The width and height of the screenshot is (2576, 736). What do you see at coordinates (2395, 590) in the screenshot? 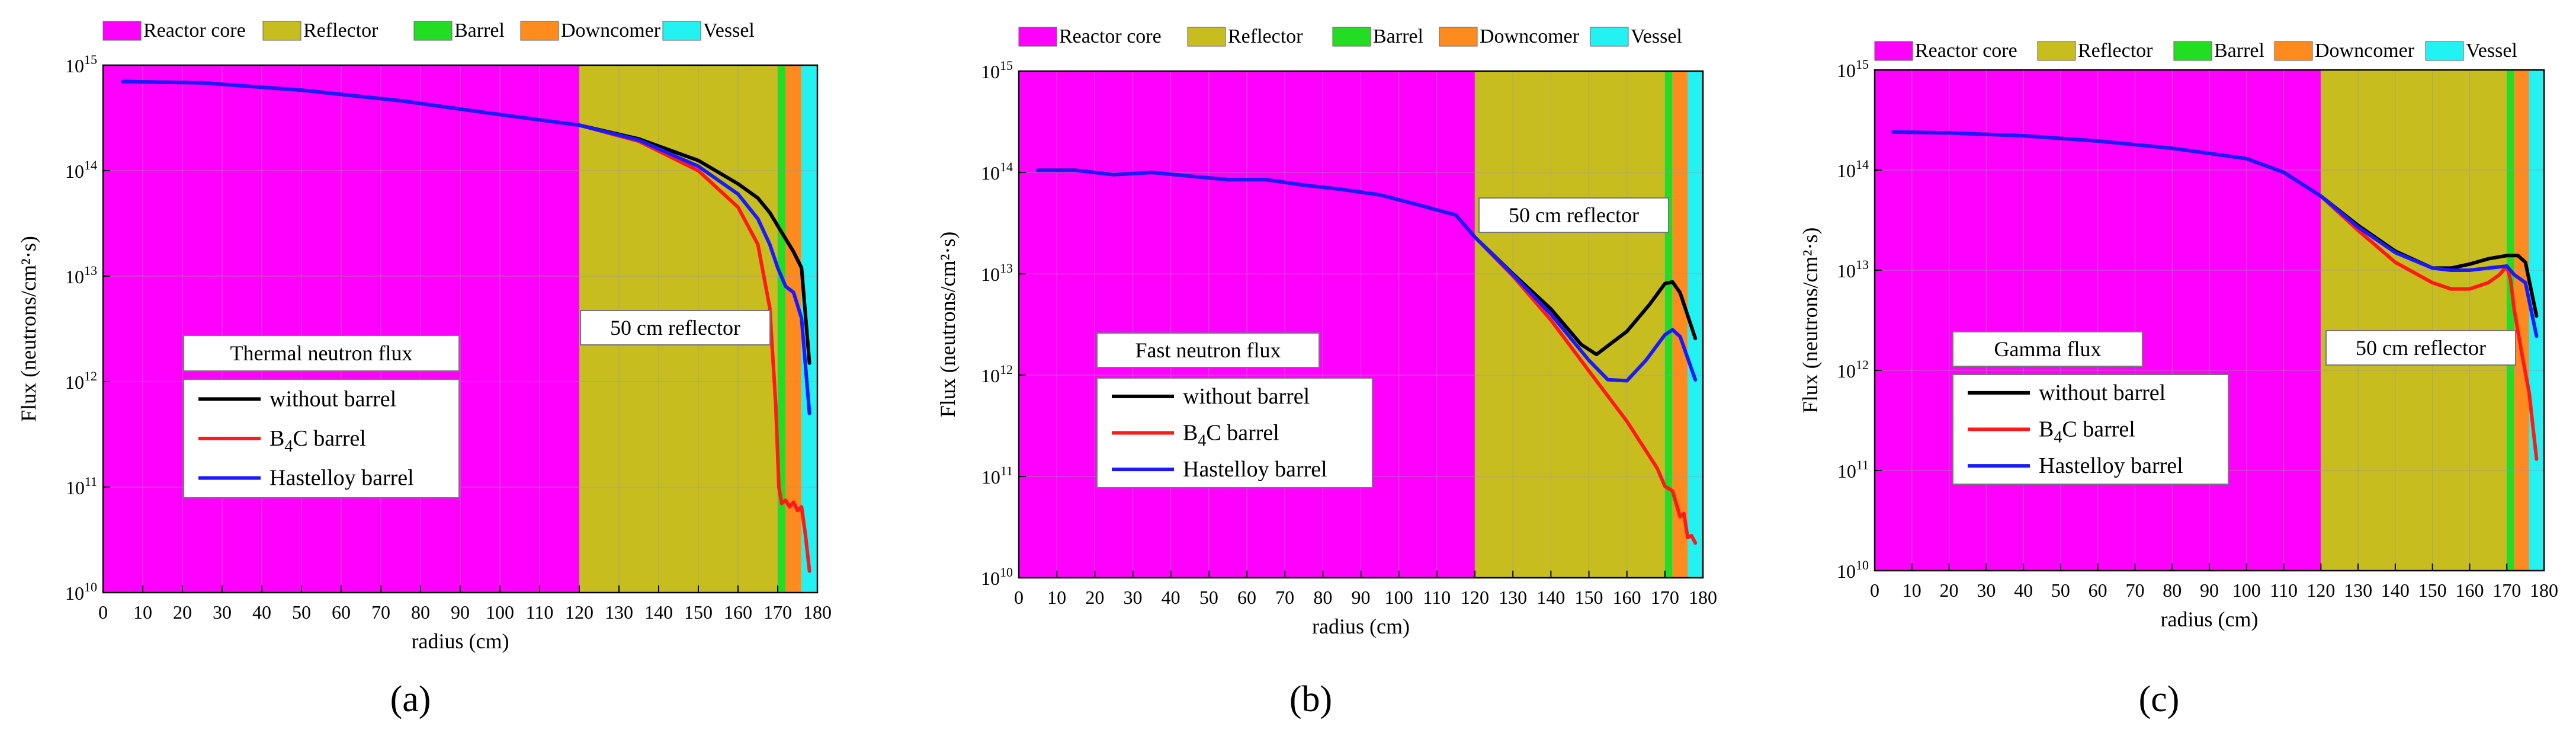
I see `x-tick-label: 140` at bounding box center [2395, 590].